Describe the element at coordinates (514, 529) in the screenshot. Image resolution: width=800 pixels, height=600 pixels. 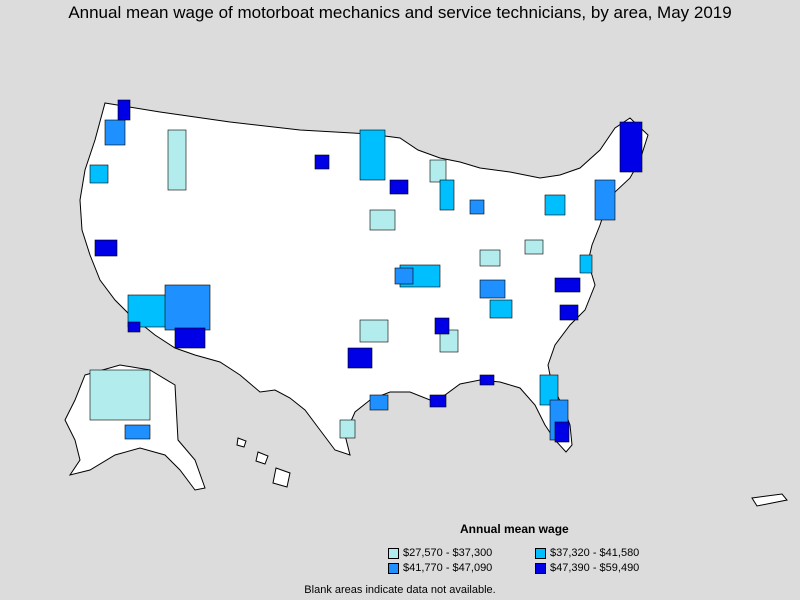
I see `legend-title: Annual mean wage` at that location.